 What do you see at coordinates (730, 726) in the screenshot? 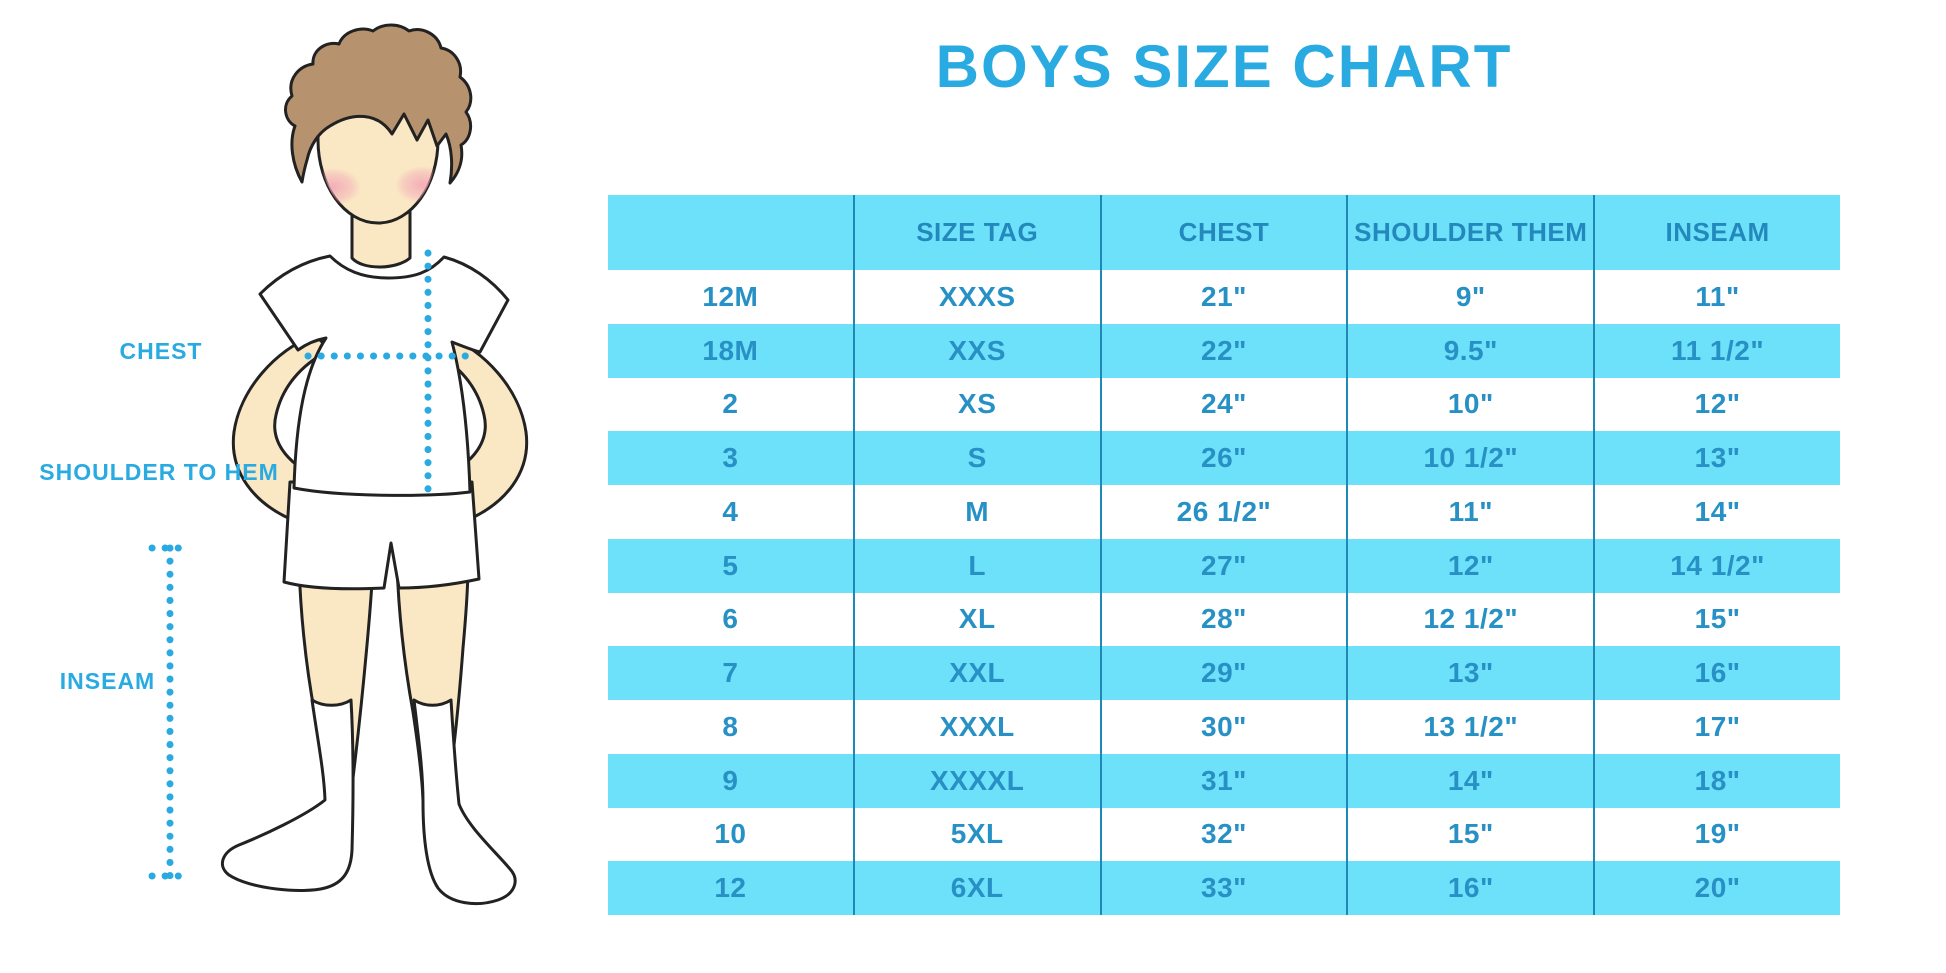
I see `table-cell: 8` at bounding box center [730, 726].